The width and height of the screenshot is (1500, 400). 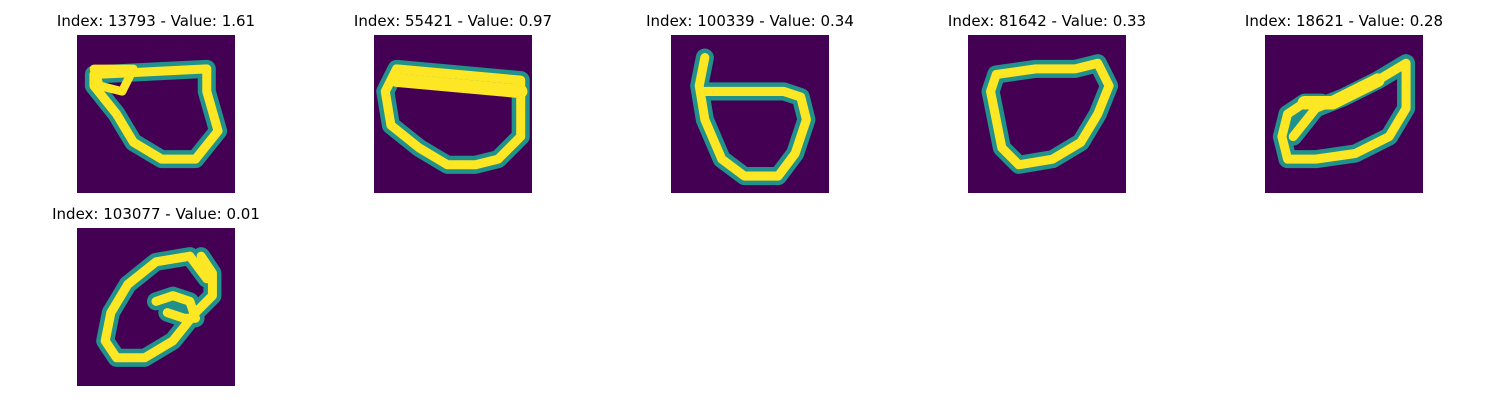 What do you see at coordinates (1344, 21) in the screenshot?
I see `panel-title: Index: 18621 - Value: 0.28` at bounding box center [1344, 21].